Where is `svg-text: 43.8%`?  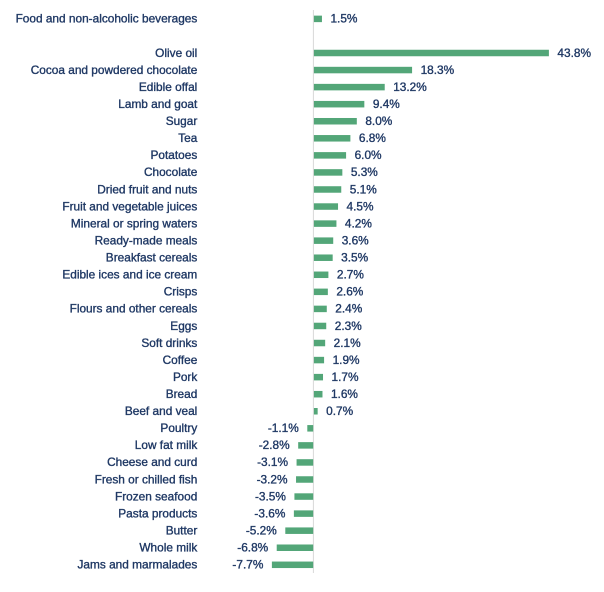
svg-text: 43.8% is located at coordinates (574, 53).